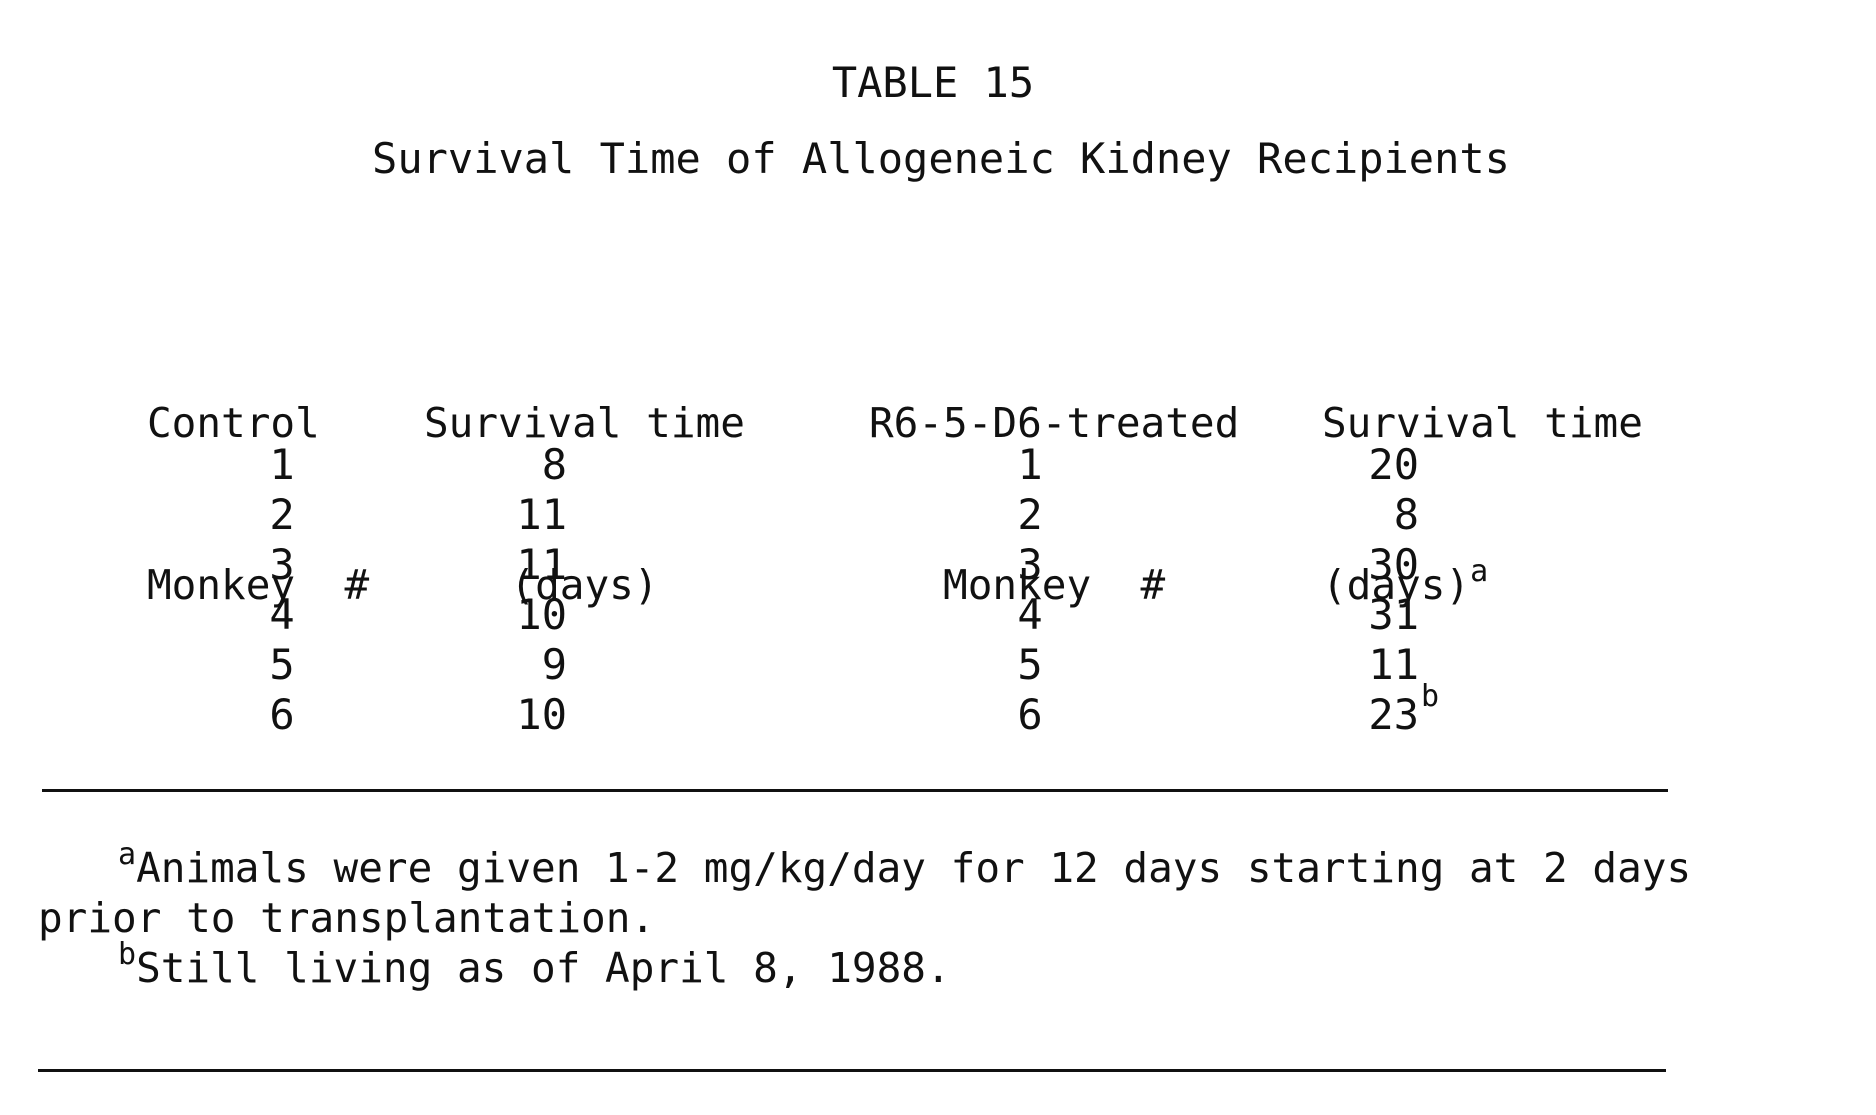  I want to click on footnote-a-marker: a, so click(127, 854).